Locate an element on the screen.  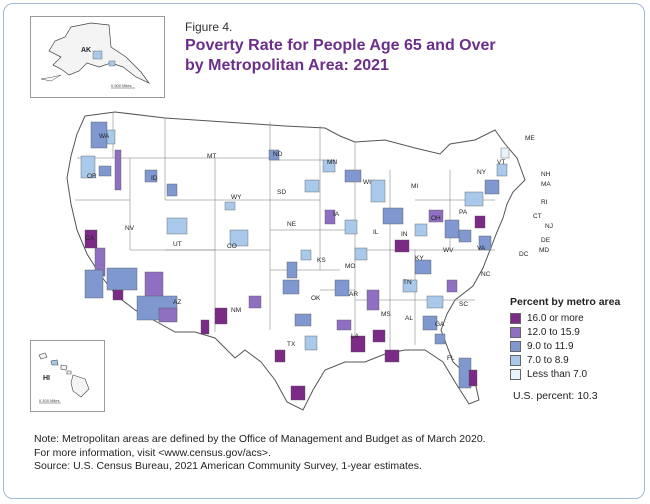
state-label: OK is located at coordinates (316, 298).